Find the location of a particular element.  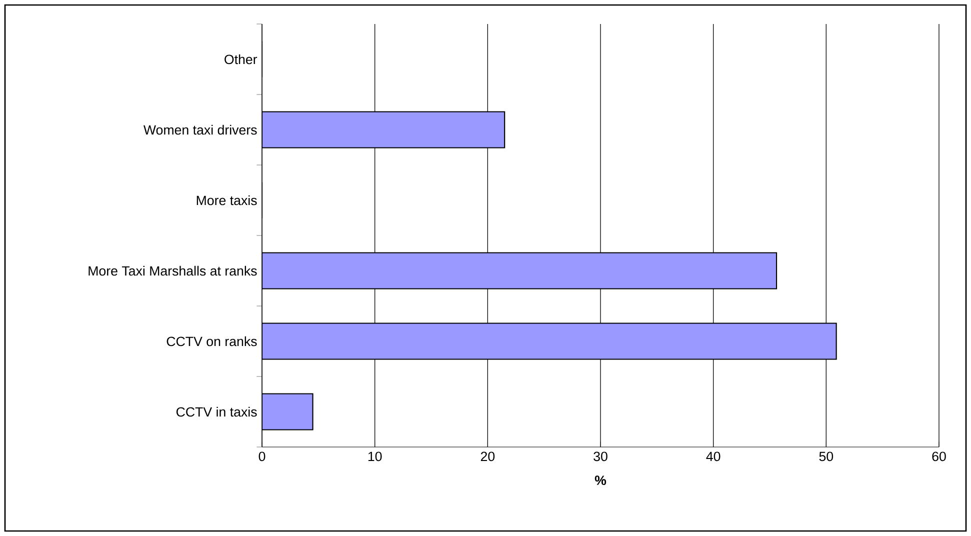

x-tick-label: 40 is located at coordinates (713, 457).